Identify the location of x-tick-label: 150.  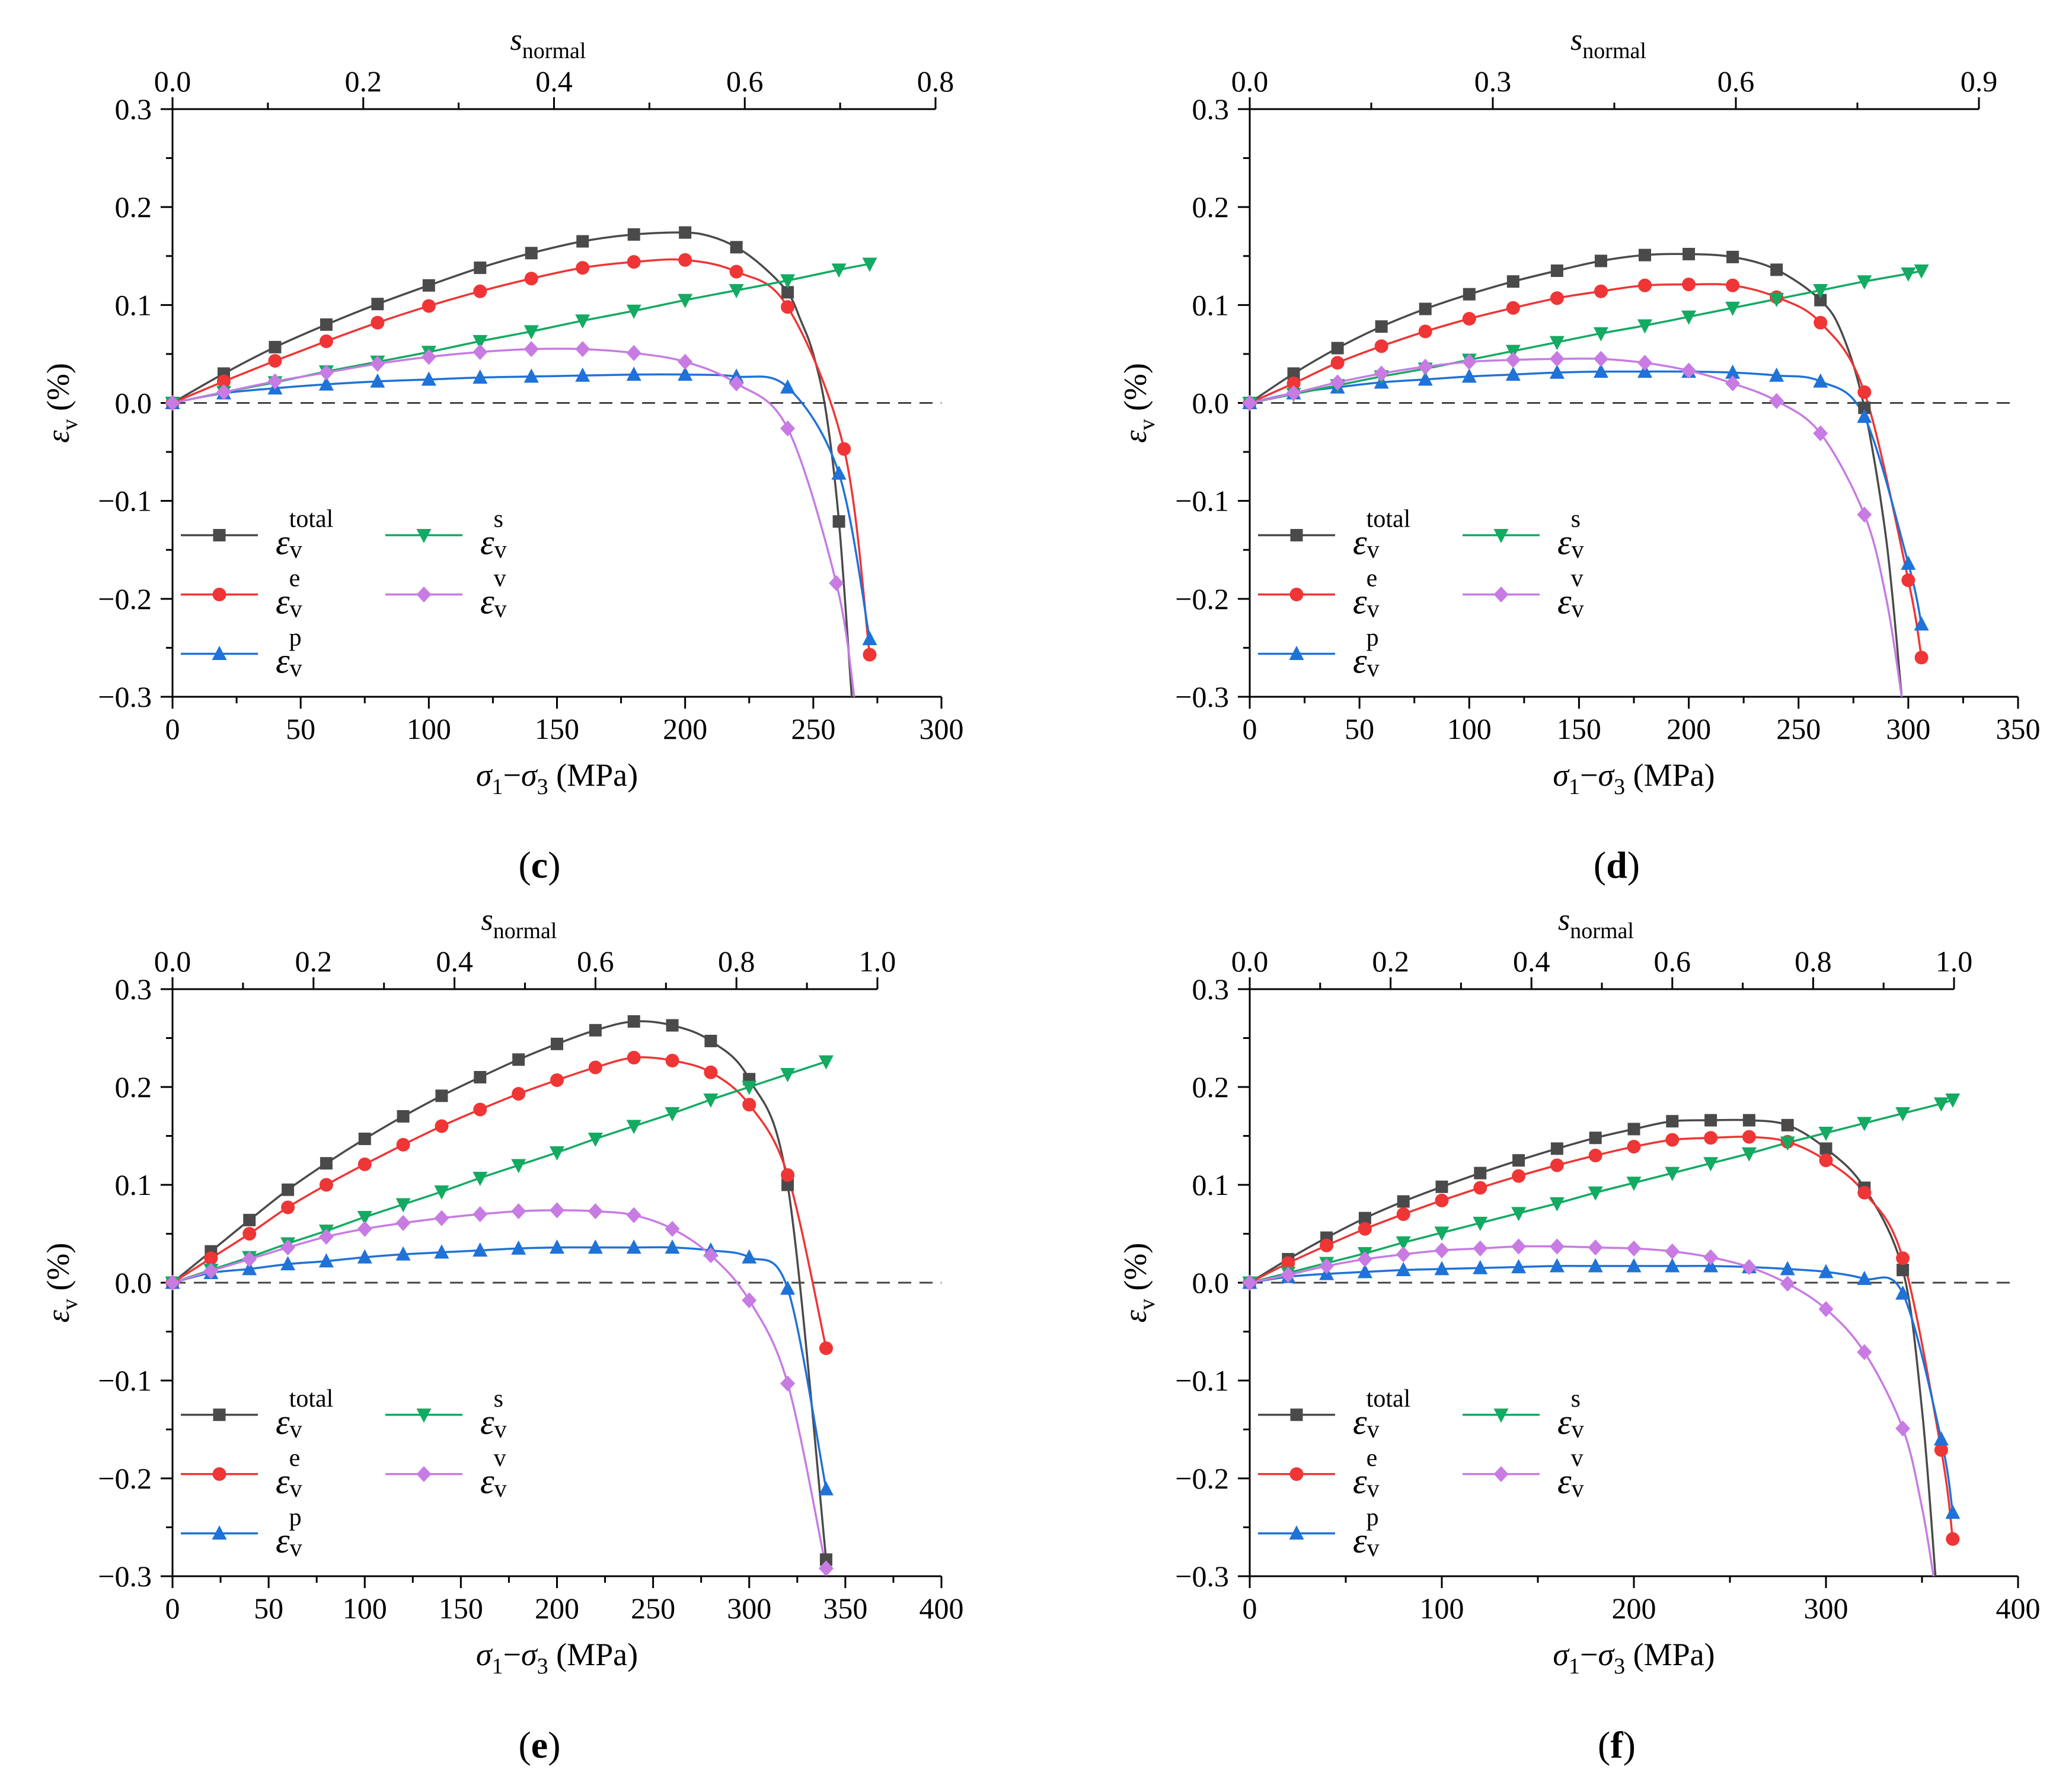
(1579, 728).